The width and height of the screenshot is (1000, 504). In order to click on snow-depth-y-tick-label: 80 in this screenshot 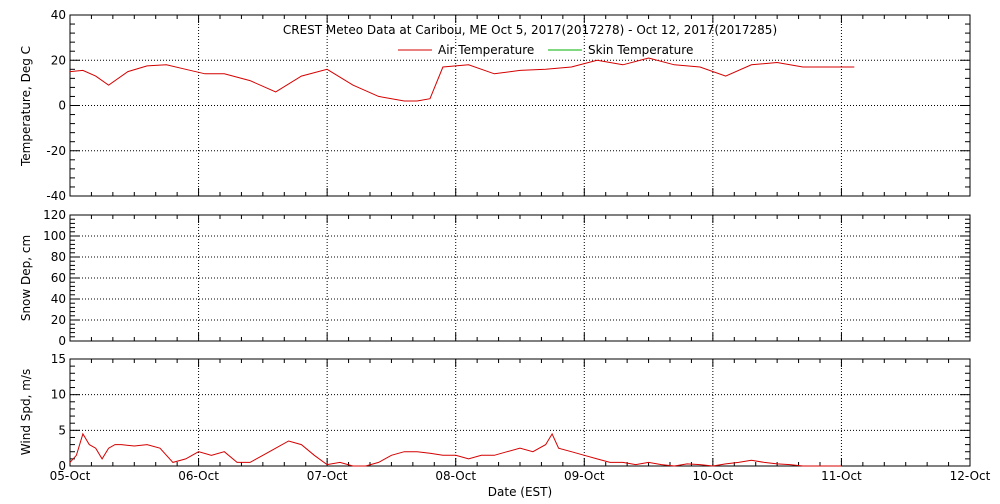, I will do `click(58, 257)`.